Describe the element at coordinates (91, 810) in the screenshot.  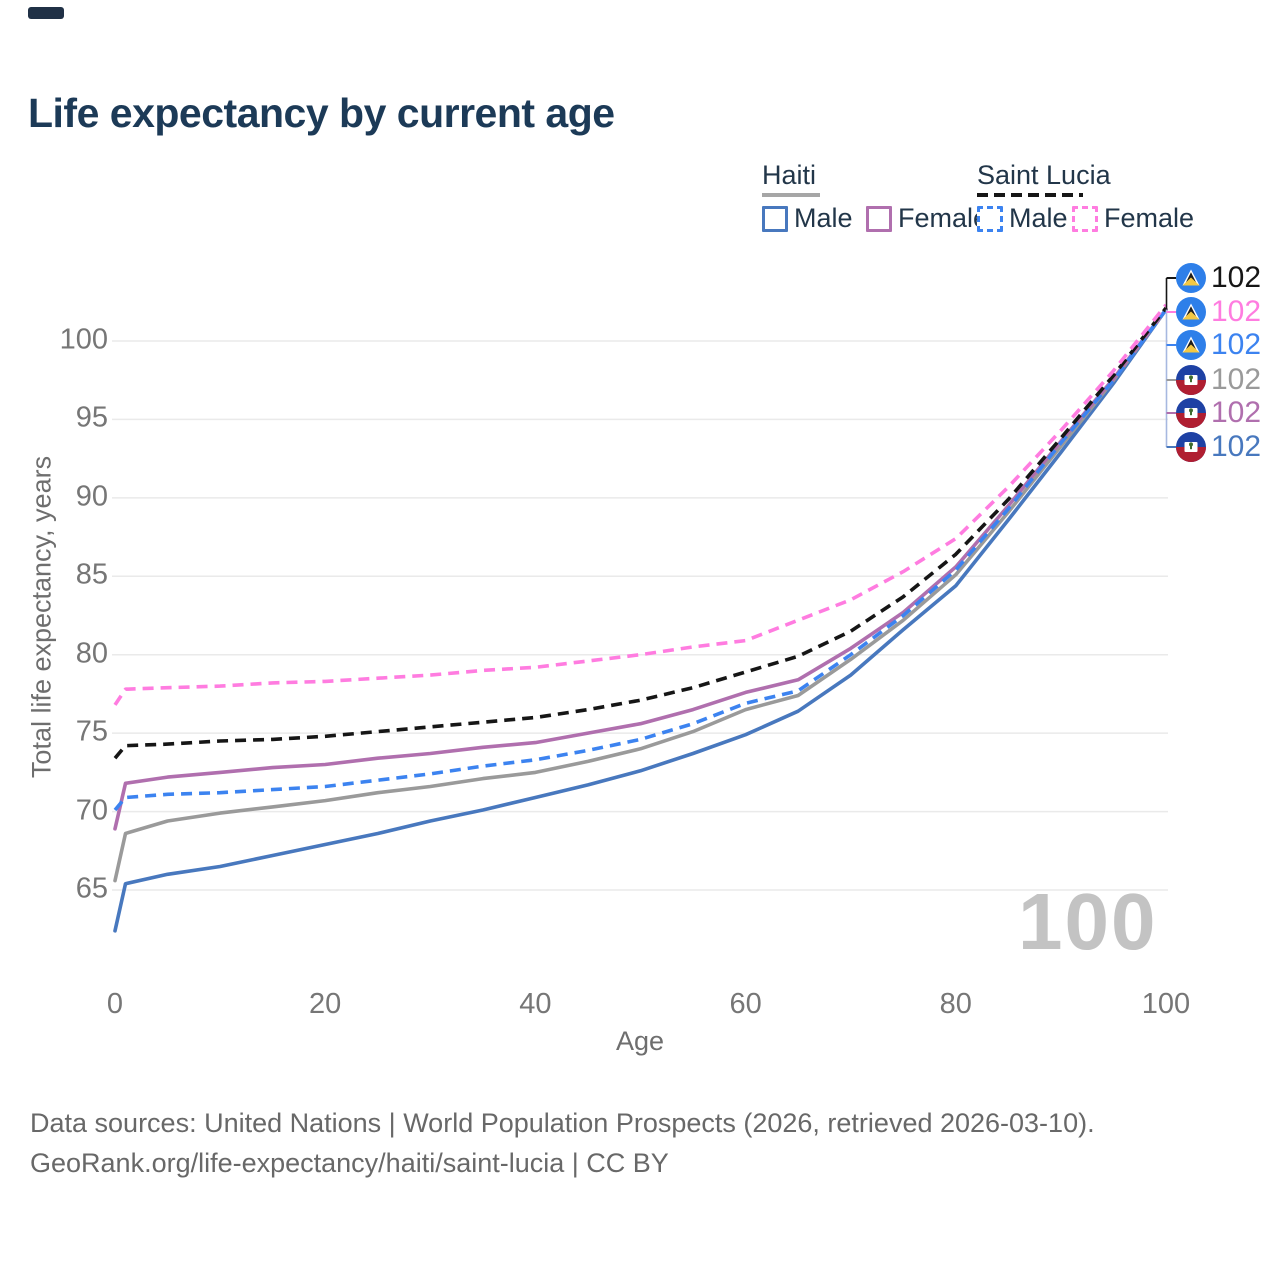
I see `y-tick-label: 70` at that location.